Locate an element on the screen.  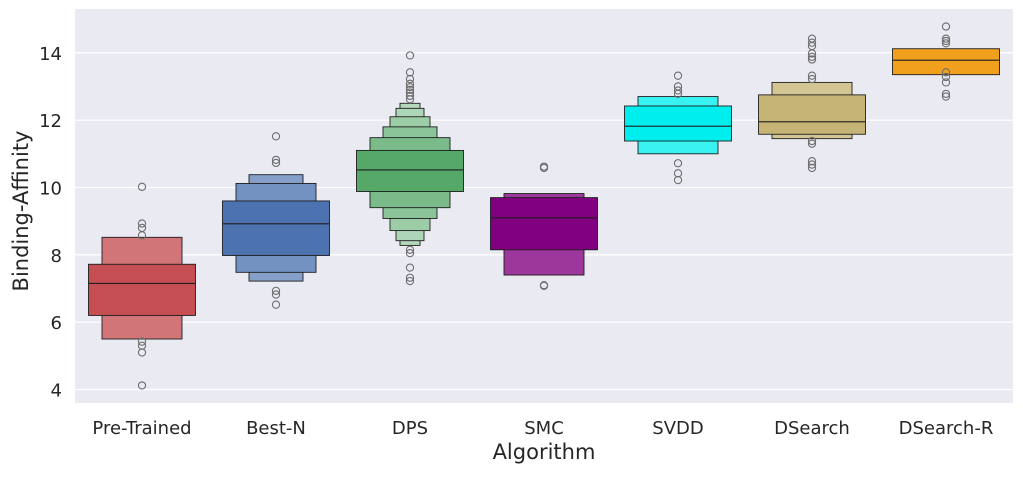
x-tick-label: DPS is located at coordinates (410, 428).